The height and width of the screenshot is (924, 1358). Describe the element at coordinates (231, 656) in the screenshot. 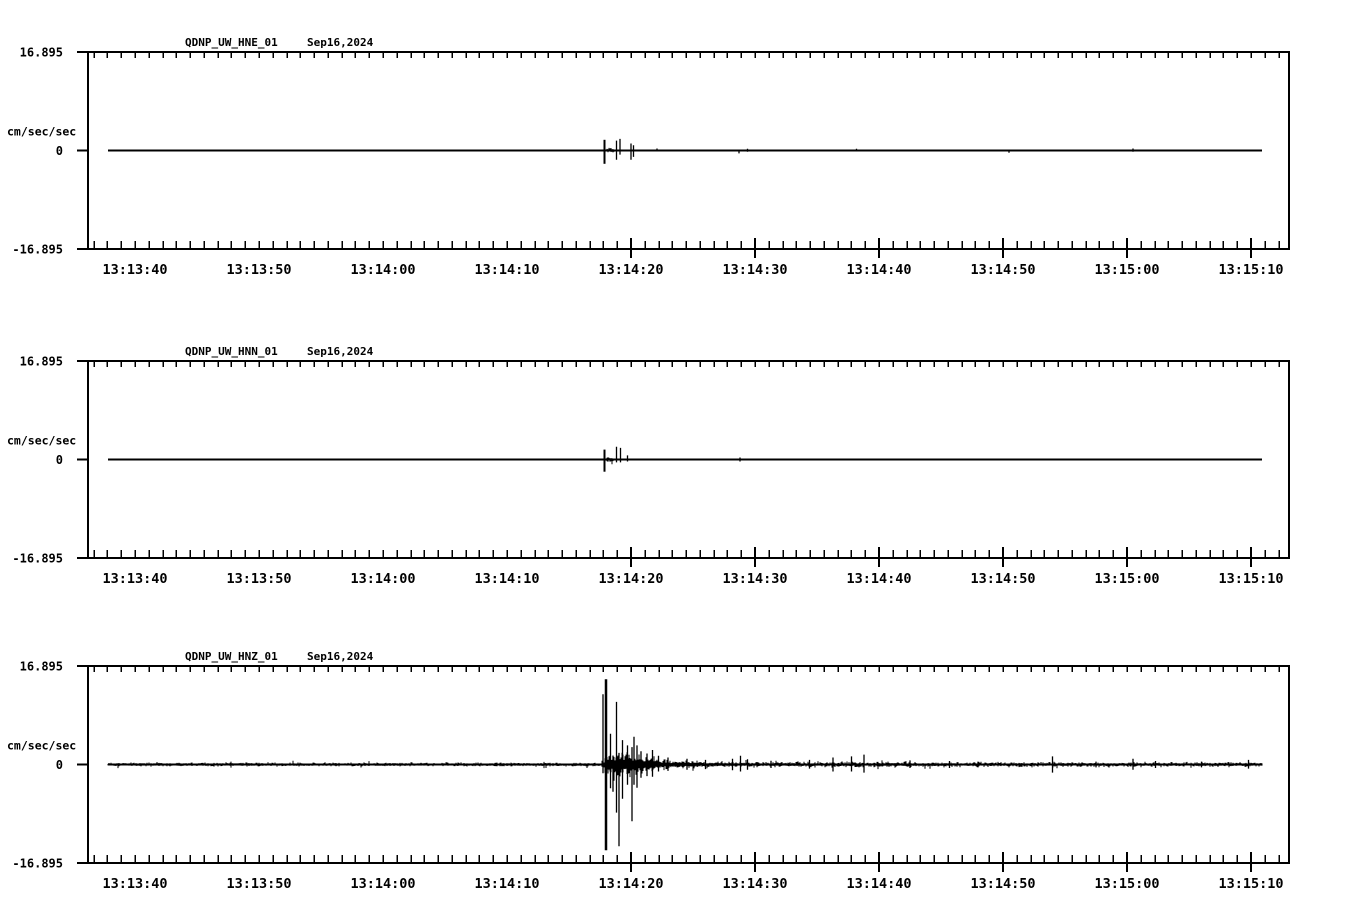

I see `panel-title-station: QDNP_UW_HNZ_01` at that location.